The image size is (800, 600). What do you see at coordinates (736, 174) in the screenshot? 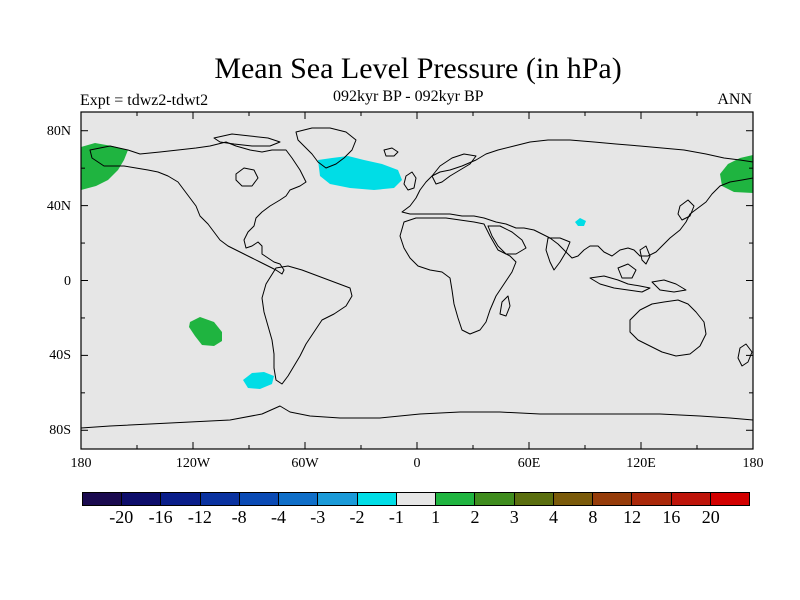
I see `anomaly-region-bering-east` at bounding box center [736, 174].